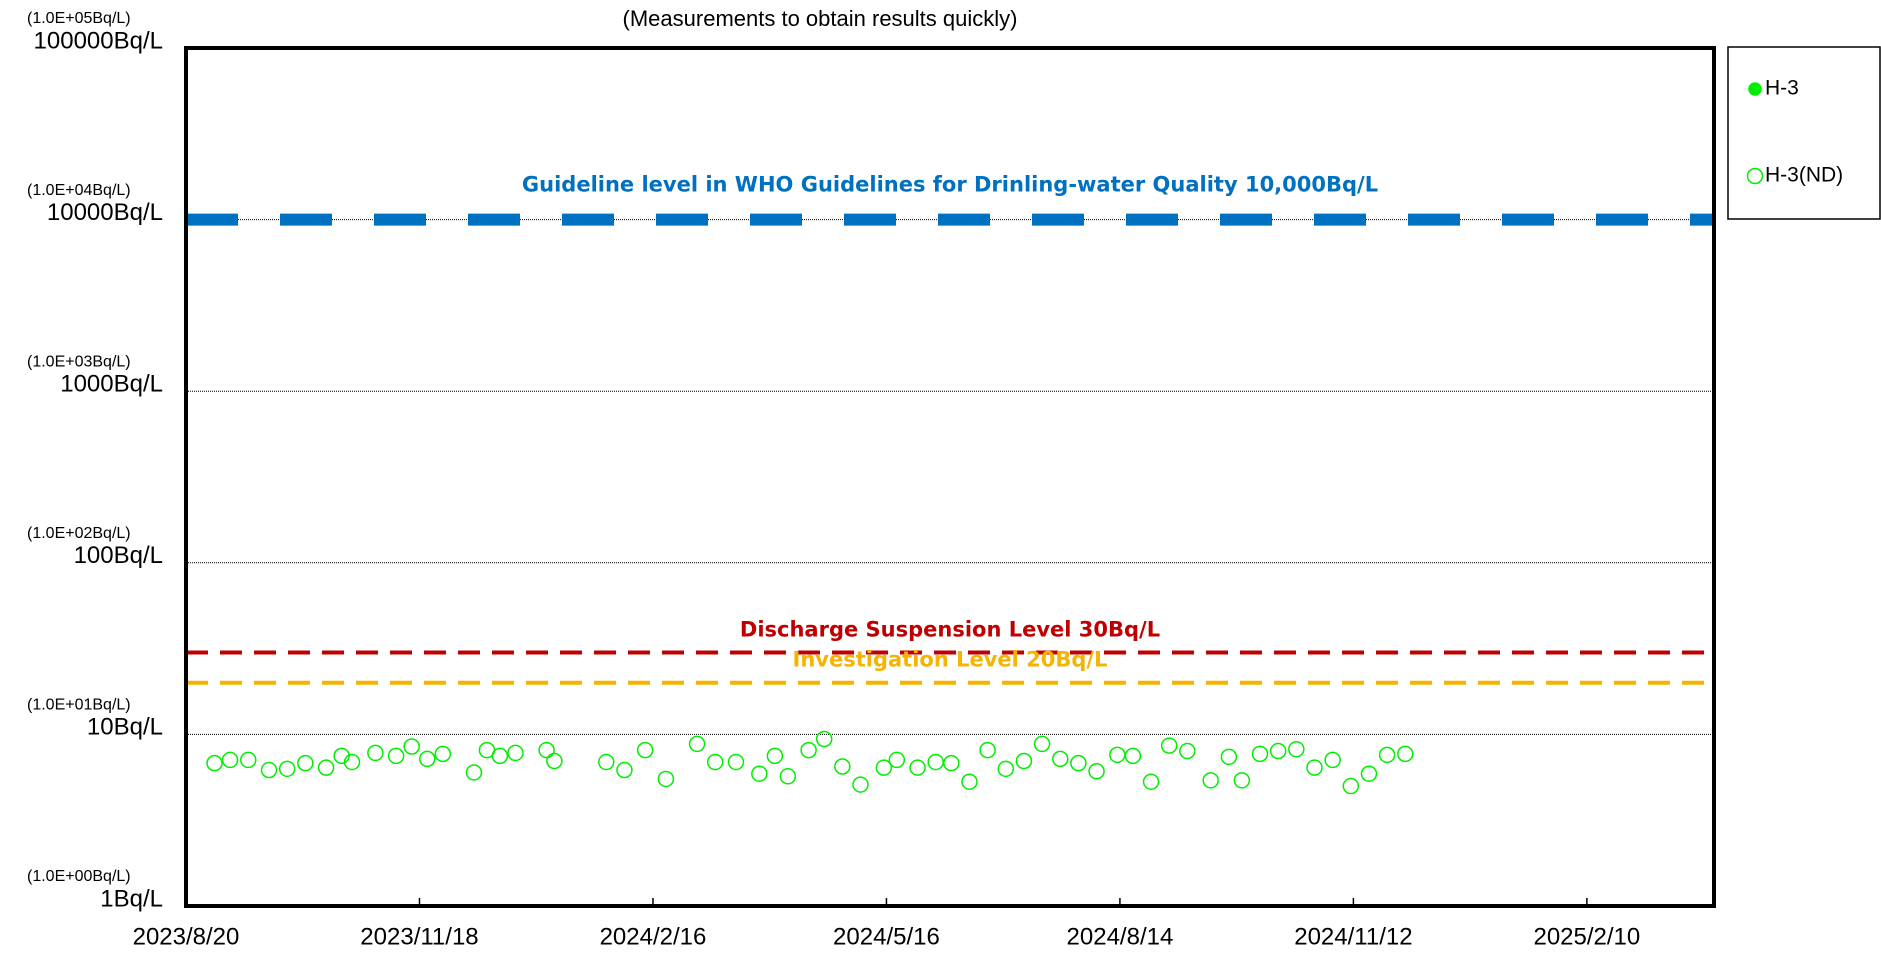  Describe the element at coordinates (79, 190) in the screenshot. I see `y-tick-sci-label: (1.0E+04Bq/L)` at that location.